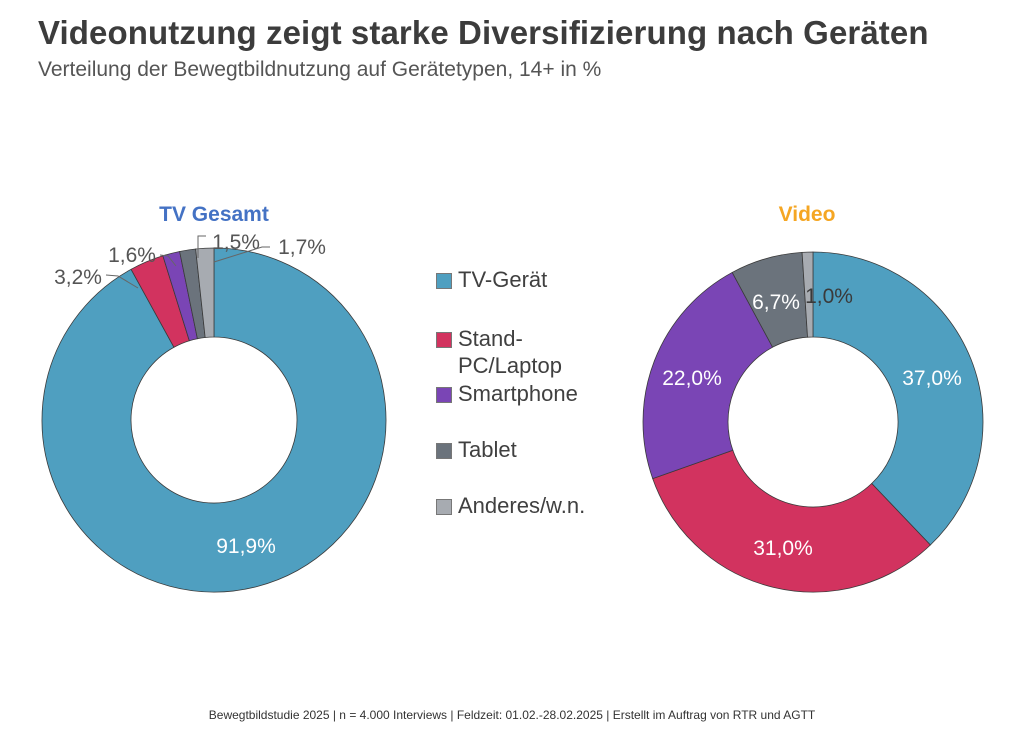 This screenshot has width=1024, height=732. Describe the element at coordinates (246, 546) in the screenshot. I see `data-label-tv: 91,9%` at that location.